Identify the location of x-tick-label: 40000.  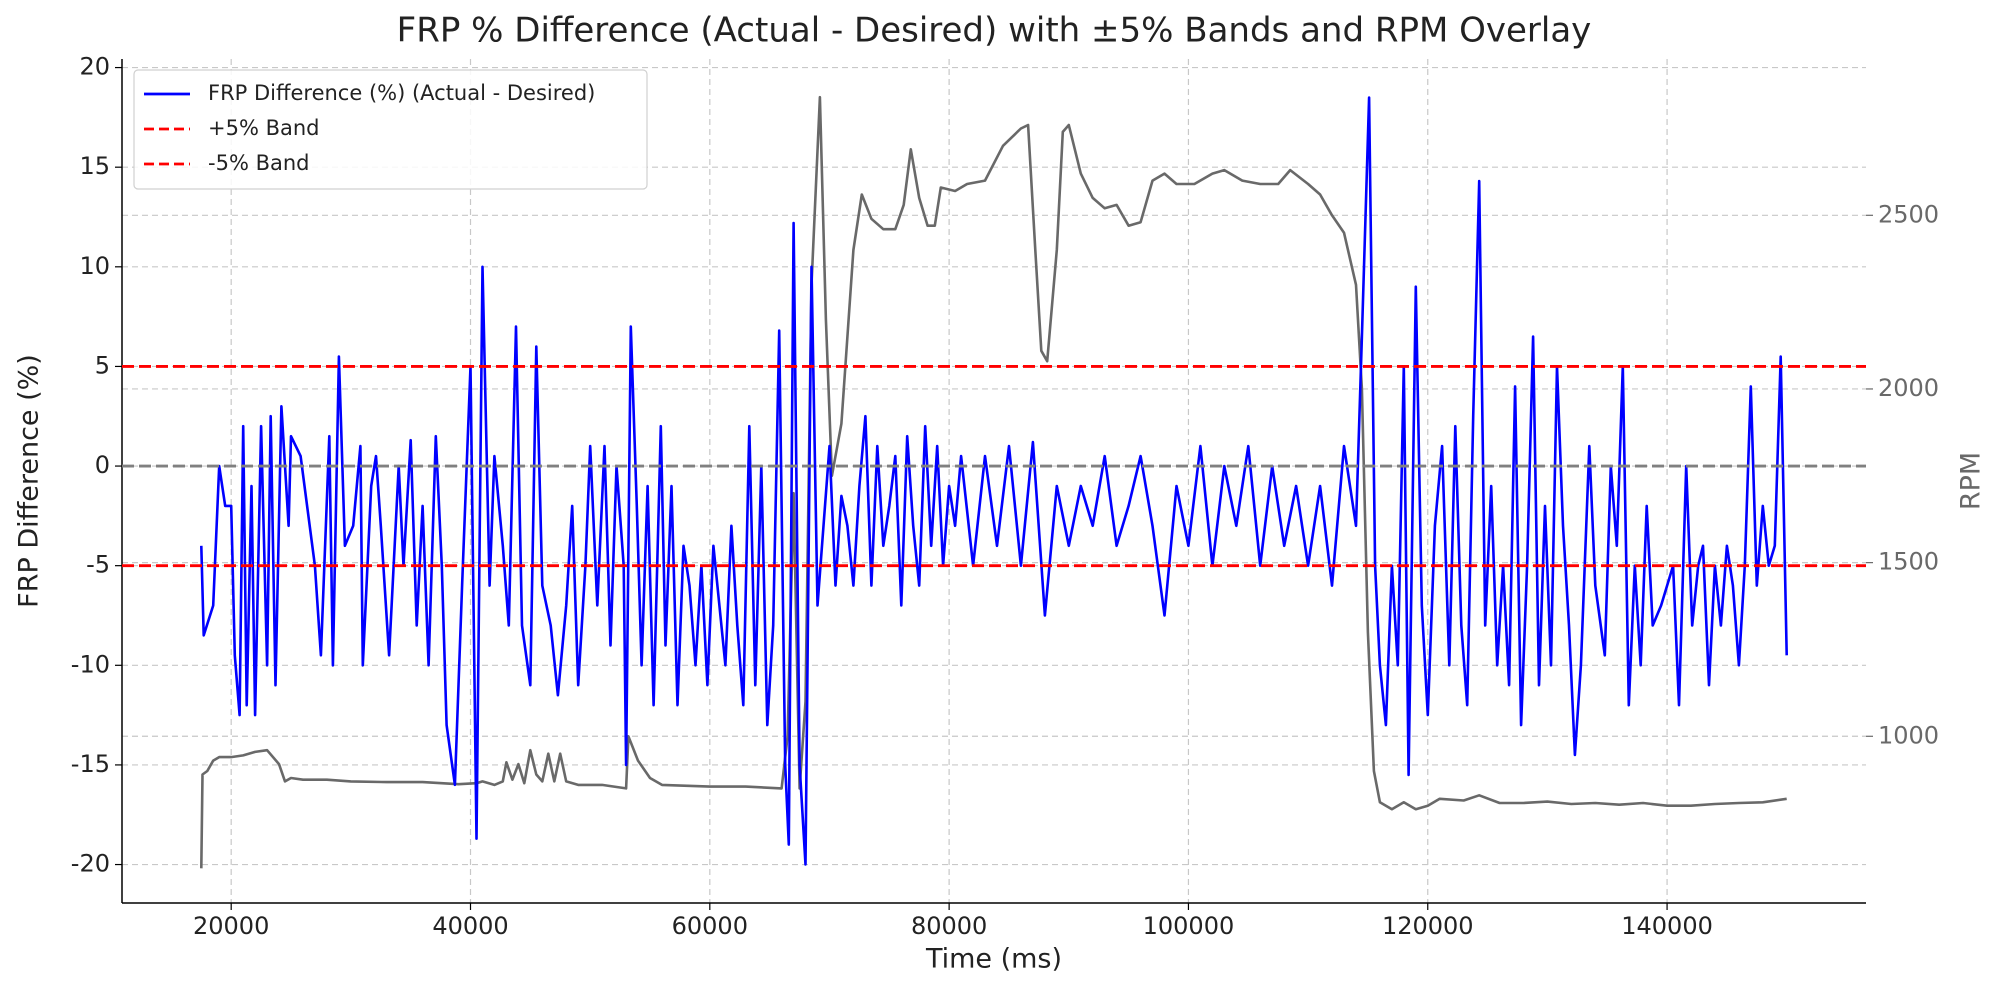
(470, 926).